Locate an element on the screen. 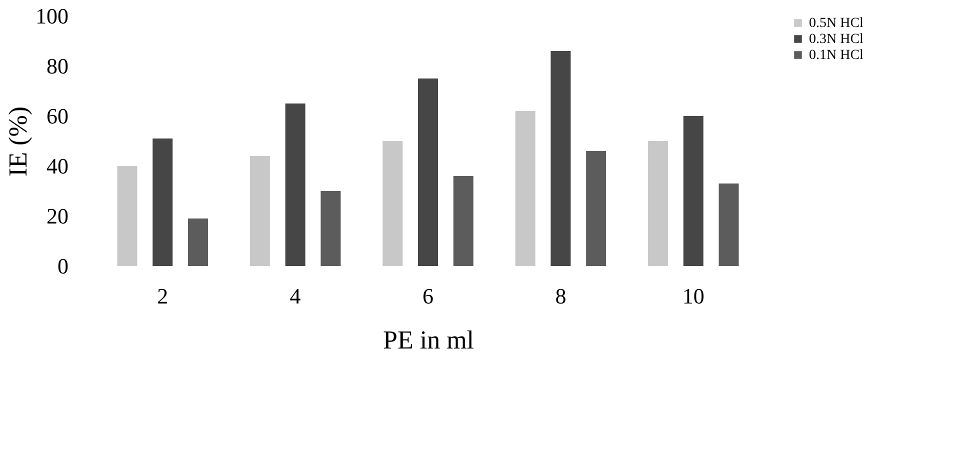  x-tick-label: 10 is located at coordinates (693, 296).